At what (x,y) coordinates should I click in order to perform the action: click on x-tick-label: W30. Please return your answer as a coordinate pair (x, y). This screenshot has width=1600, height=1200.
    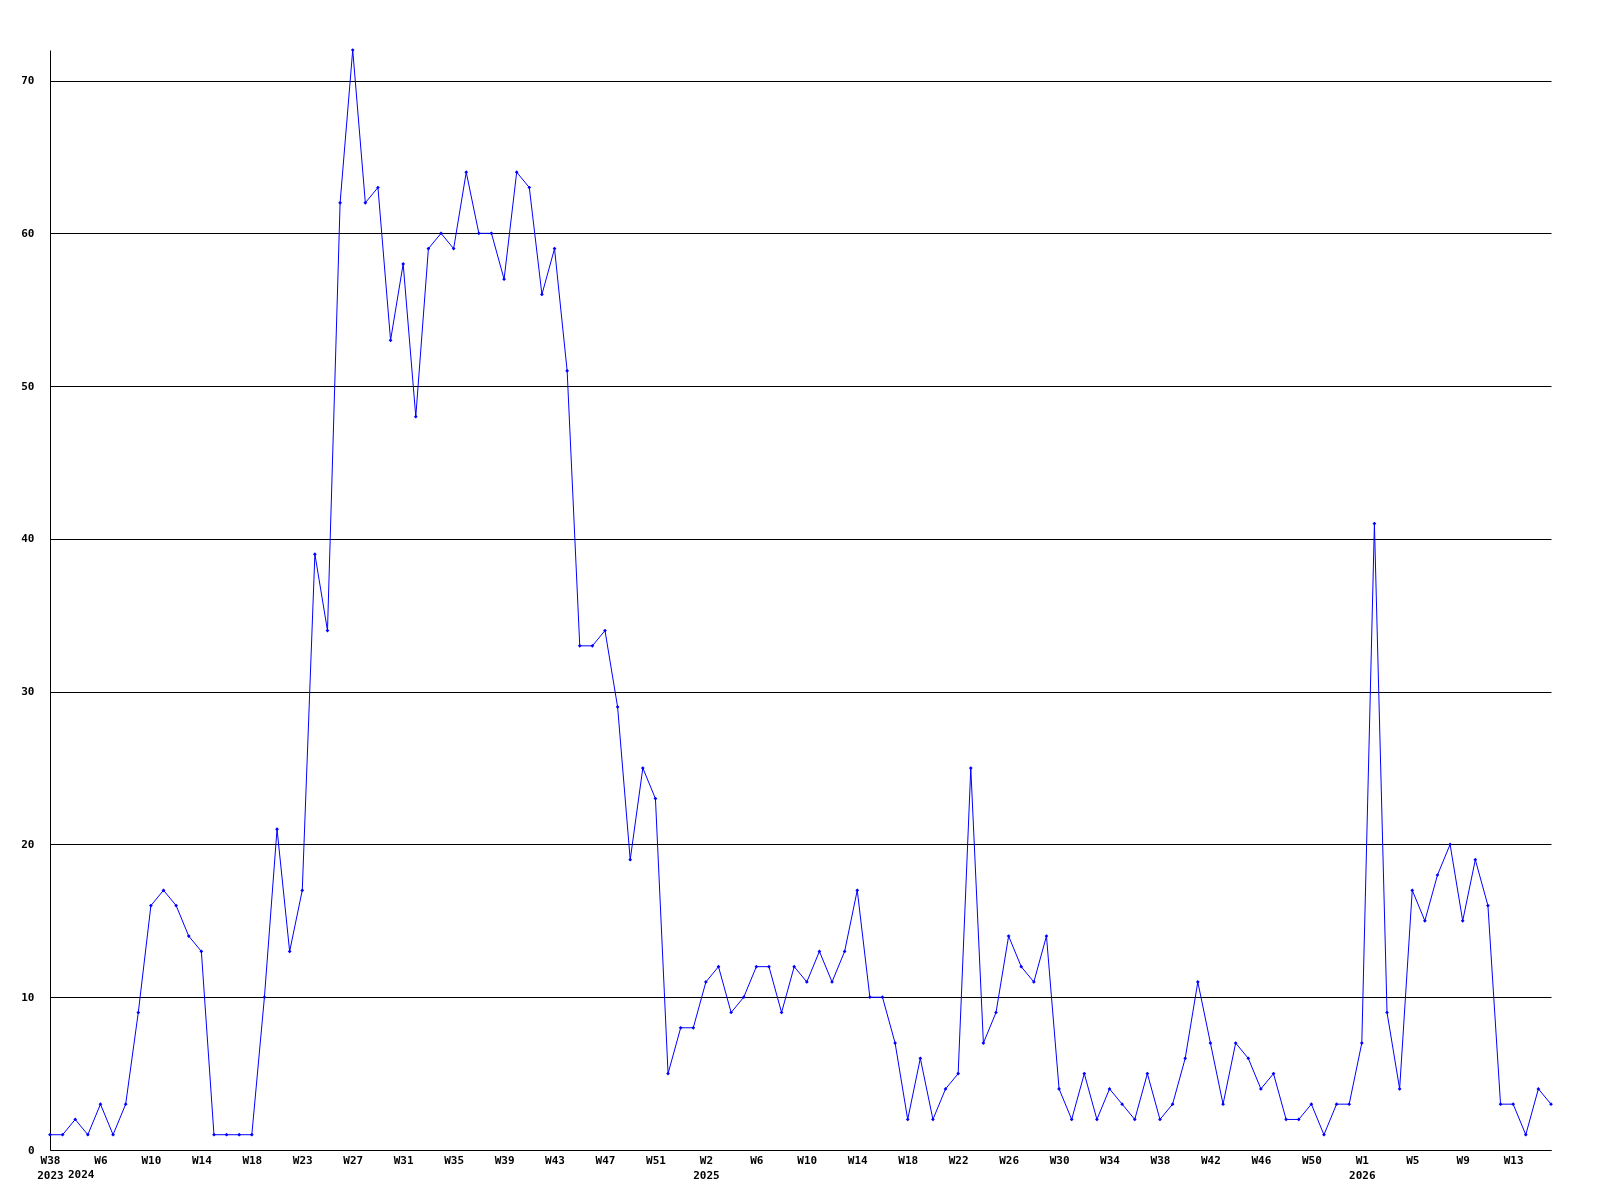
    Looking at the image, I should click on (1059, 1160).